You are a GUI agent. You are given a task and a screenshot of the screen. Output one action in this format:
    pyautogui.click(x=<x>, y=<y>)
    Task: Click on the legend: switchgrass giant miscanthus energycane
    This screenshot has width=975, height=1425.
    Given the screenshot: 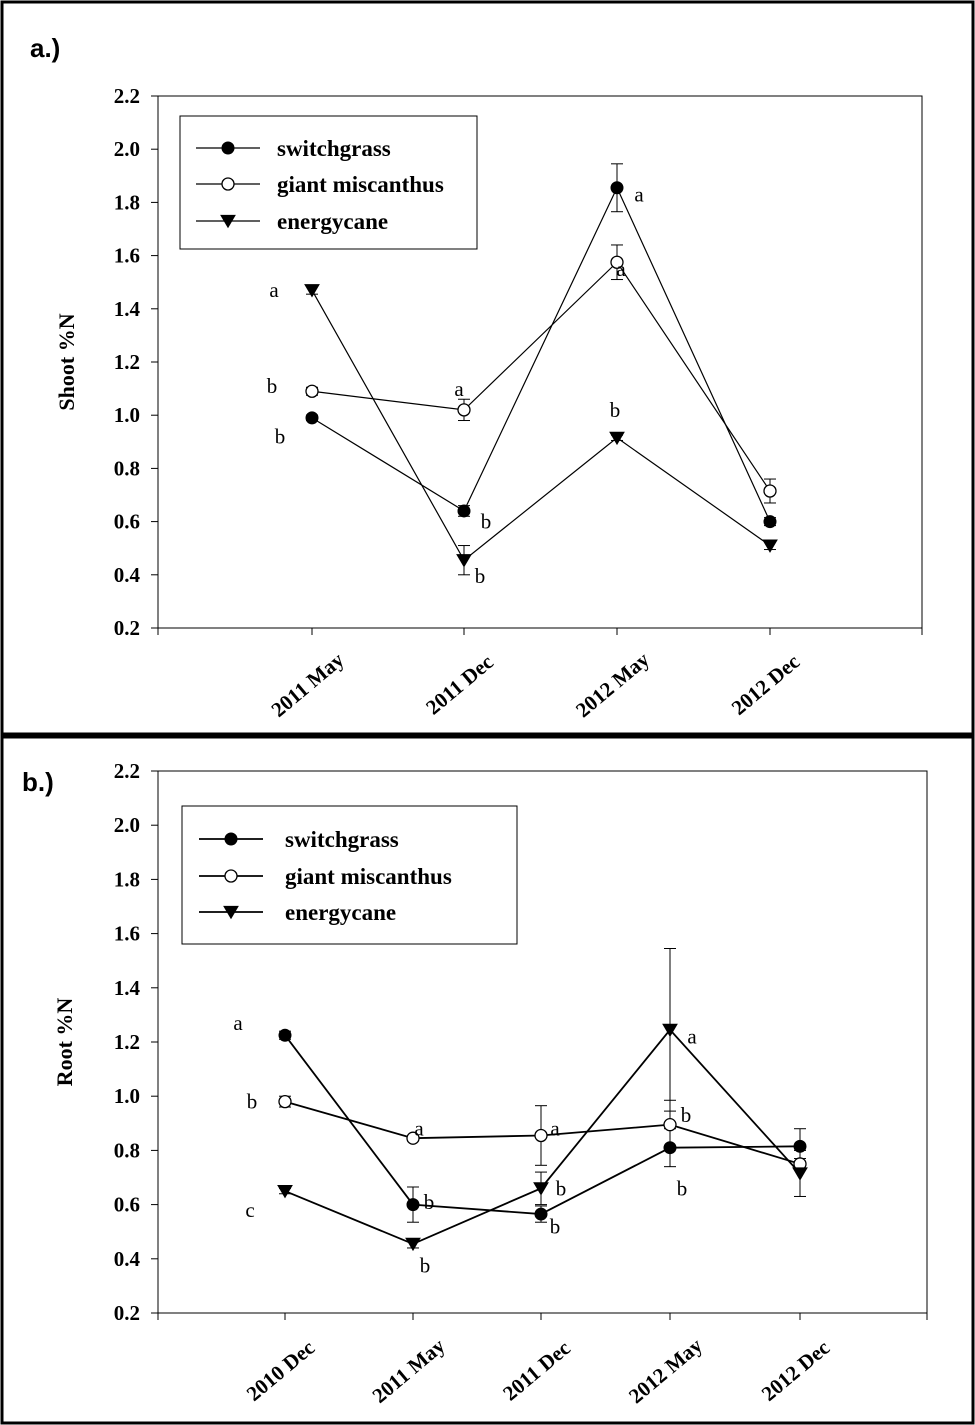 What is the action you would take?
    pyautogui.click(x=328, y=182)
    